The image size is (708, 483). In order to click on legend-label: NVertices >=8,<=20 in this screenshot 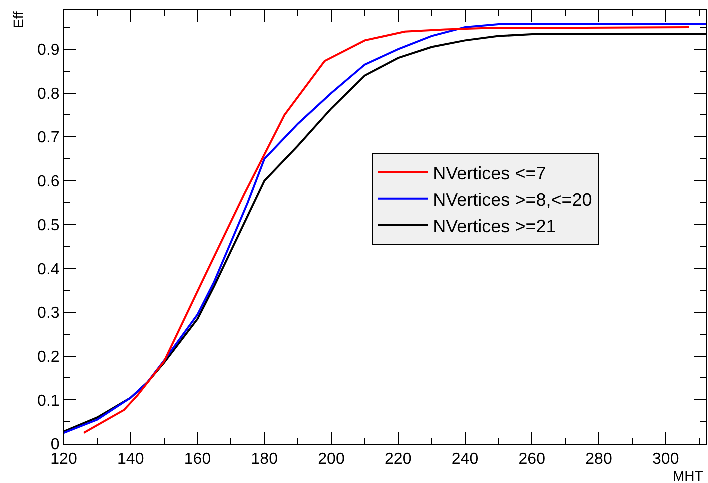, I will do `click(512, 200)`.